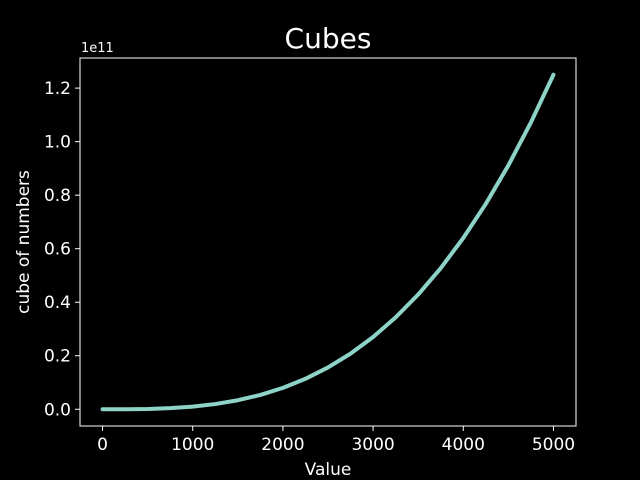  Describe the element at coordinates (328, 470) in the screenshot. I see `x-axis-label: Value` at that location.